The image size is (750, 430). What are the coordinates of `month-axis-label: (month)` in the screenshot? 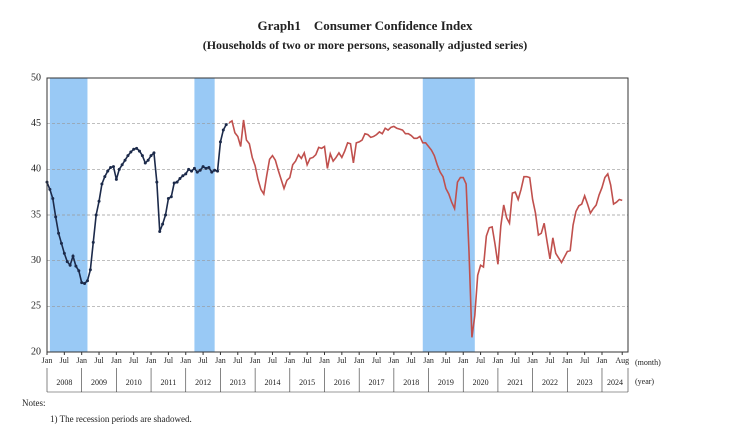 It's located at (648, 362).